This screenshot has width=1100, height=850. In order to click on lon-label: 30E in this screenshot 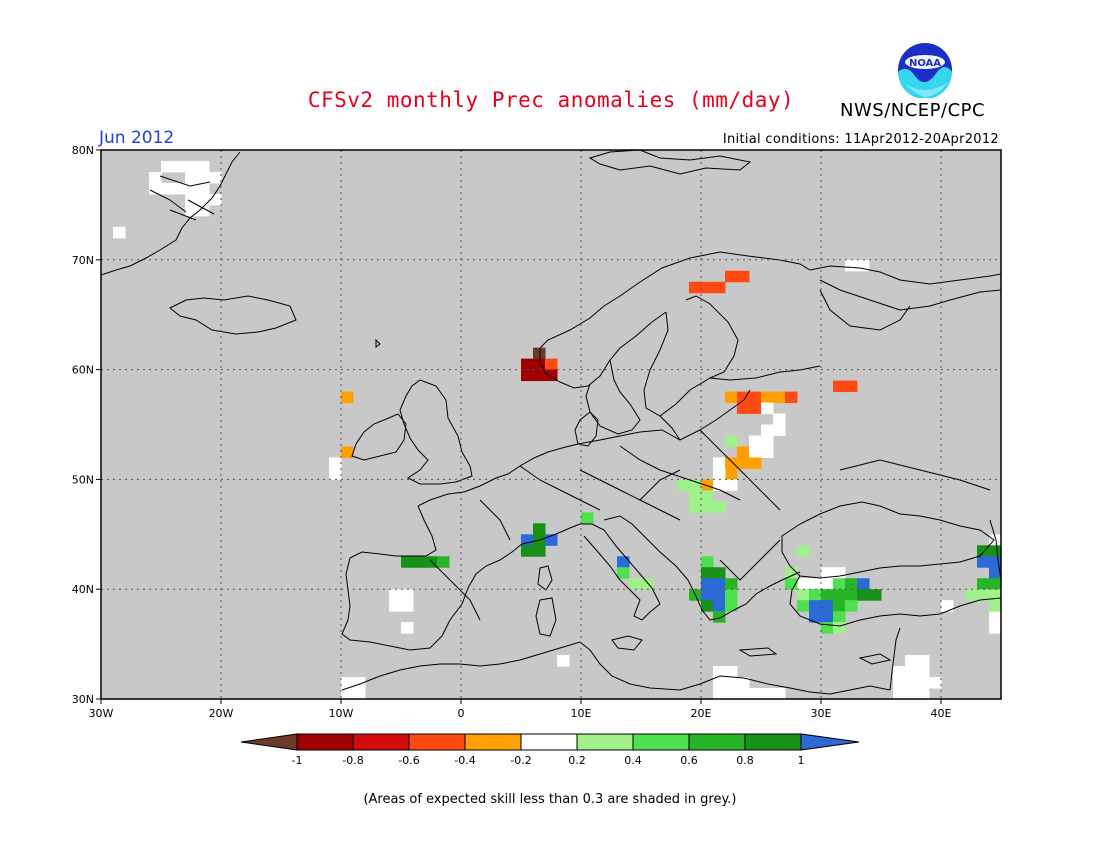, I will do `click(821, 713)`.